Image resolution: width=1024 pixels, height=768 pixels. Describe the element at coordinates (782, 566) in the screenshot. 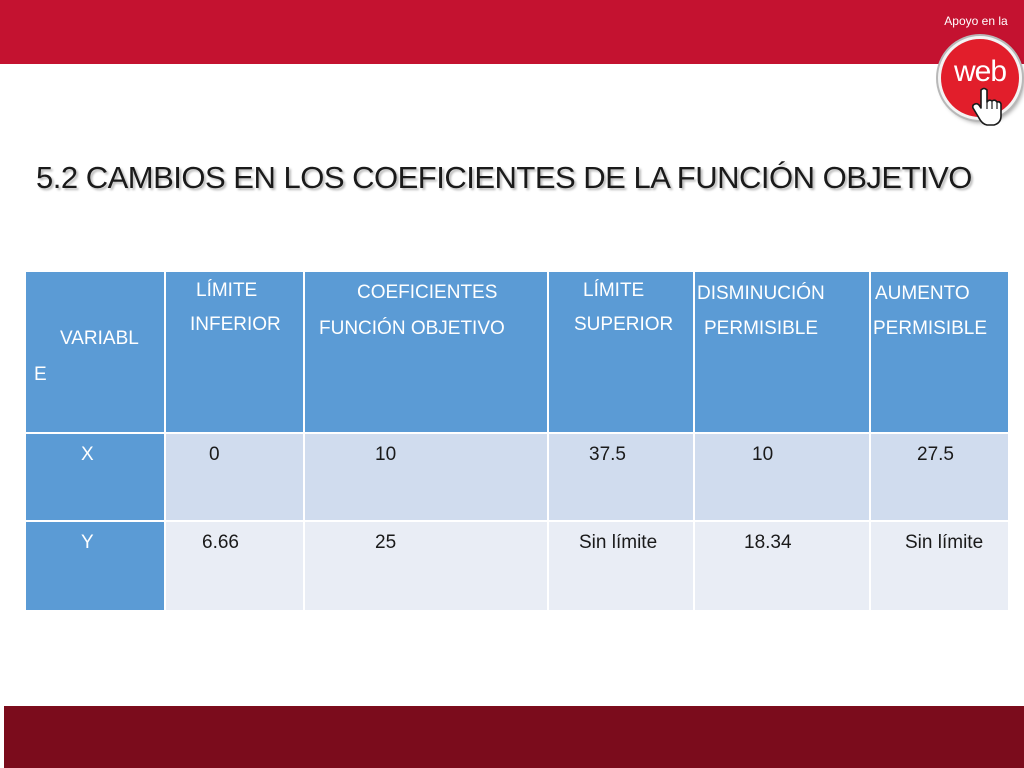

I see `table-row-y-disminucion: 18.34` at that location.